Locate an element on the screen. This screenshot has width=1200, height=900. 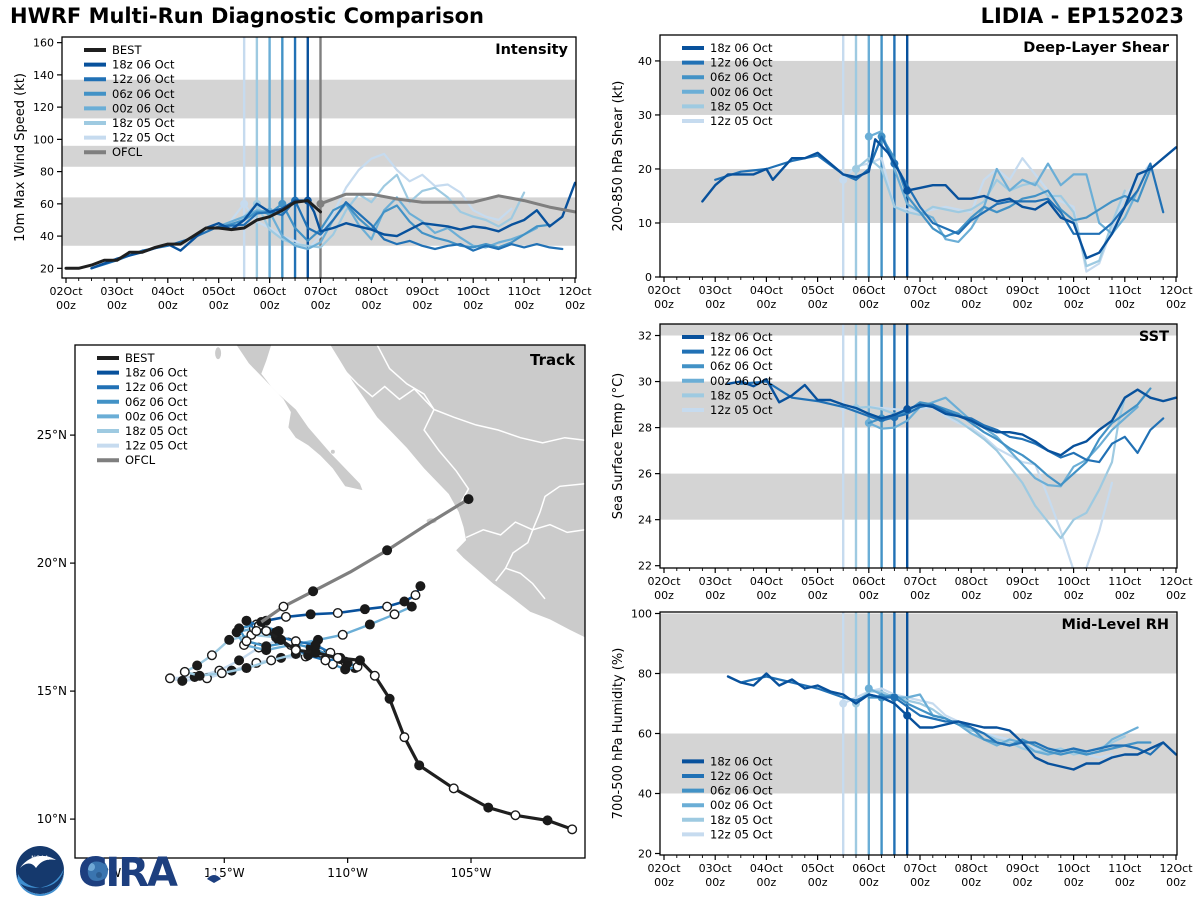
y-tick-label: 40 is located at coordinates (645, 61).